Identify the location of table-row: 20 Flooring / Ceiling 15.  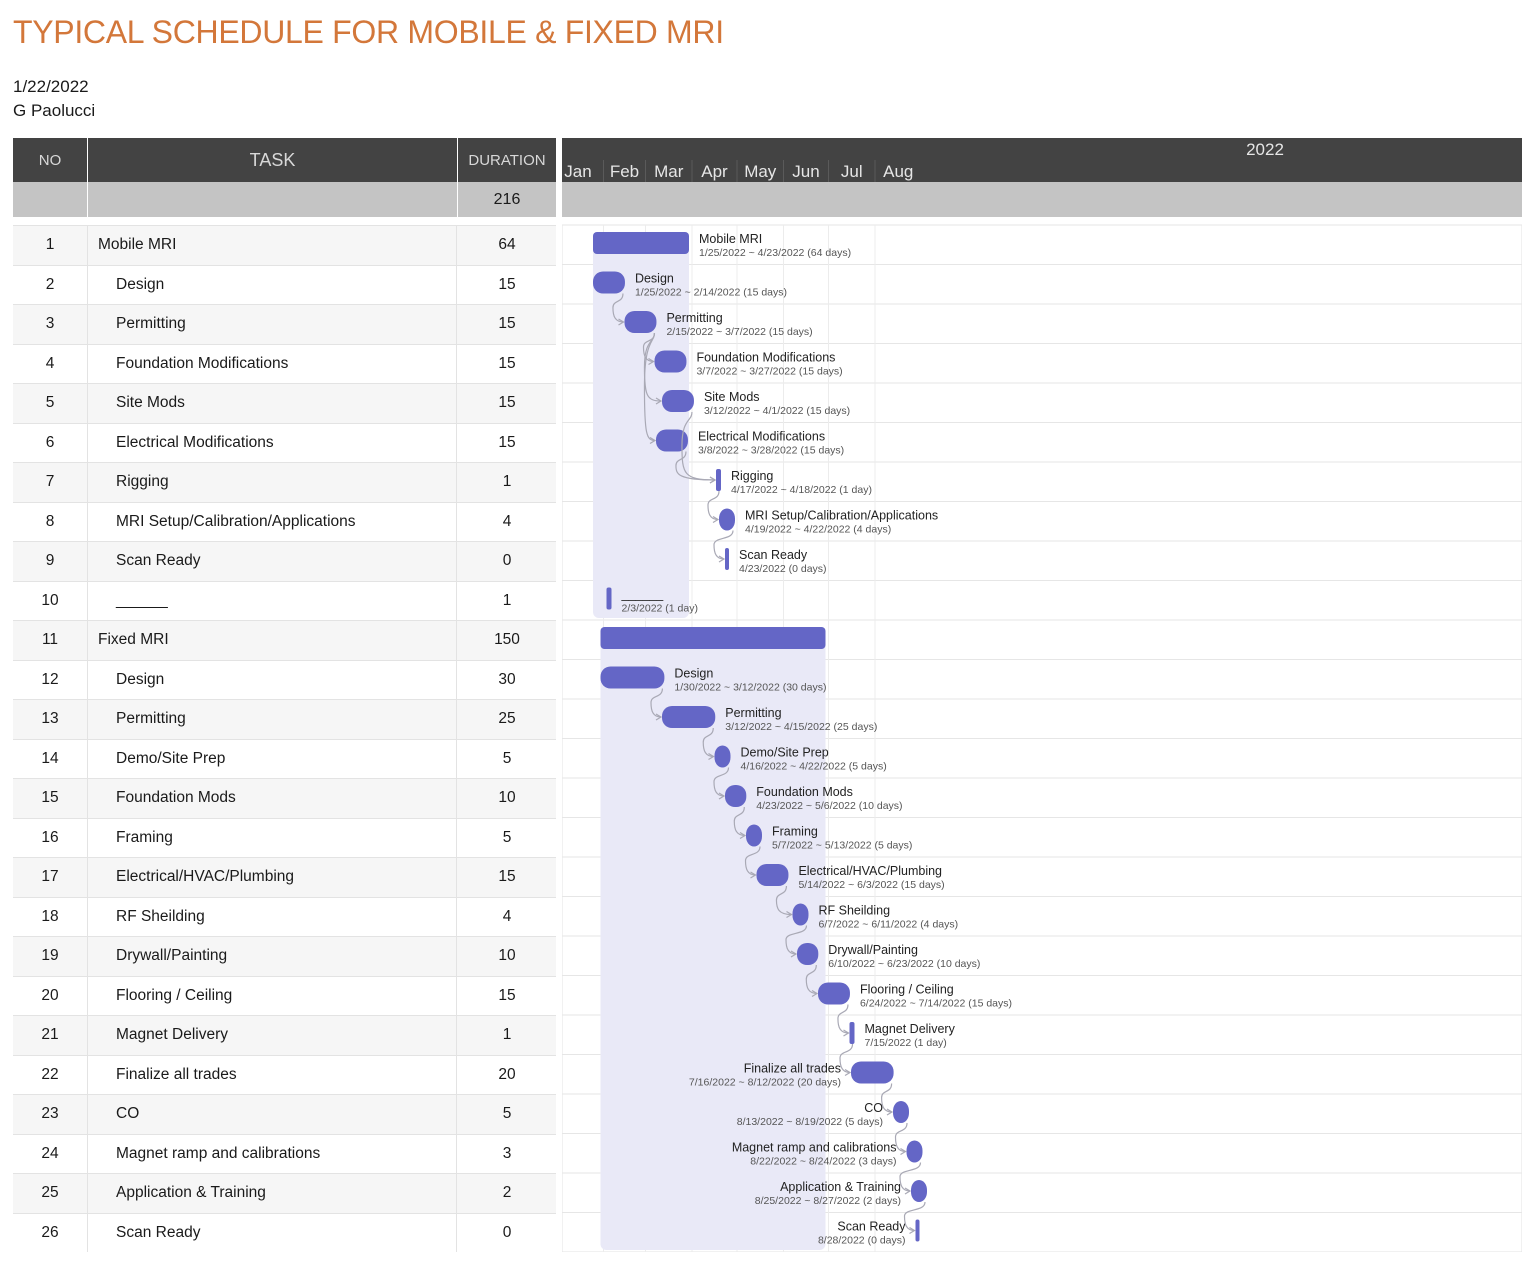
(284, 995).